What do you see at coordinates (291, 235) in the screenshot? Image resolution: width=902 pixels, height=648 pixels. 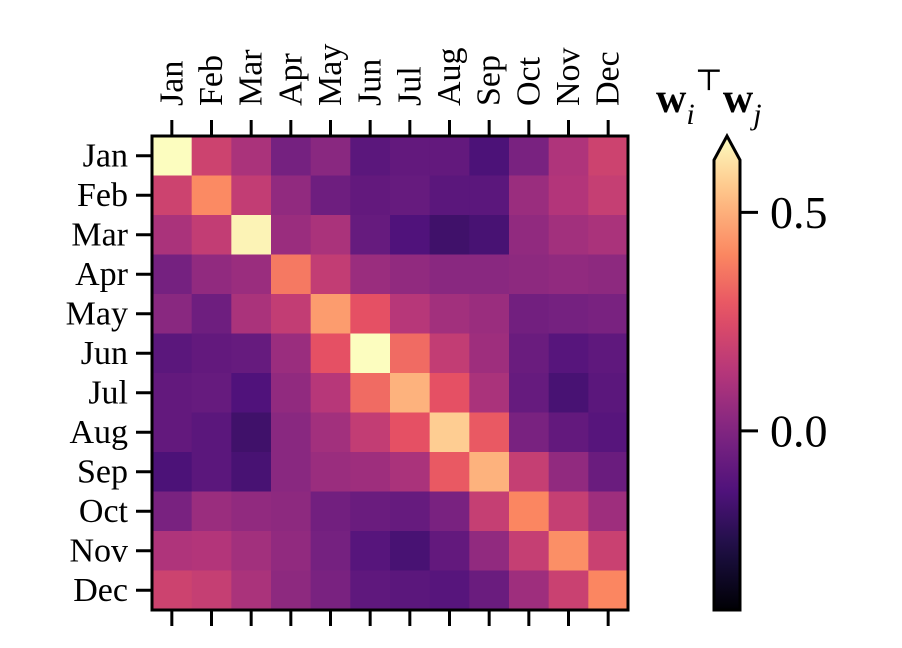 I see `heatmap-cell-mar-apr` at bounding box center [291, 235].